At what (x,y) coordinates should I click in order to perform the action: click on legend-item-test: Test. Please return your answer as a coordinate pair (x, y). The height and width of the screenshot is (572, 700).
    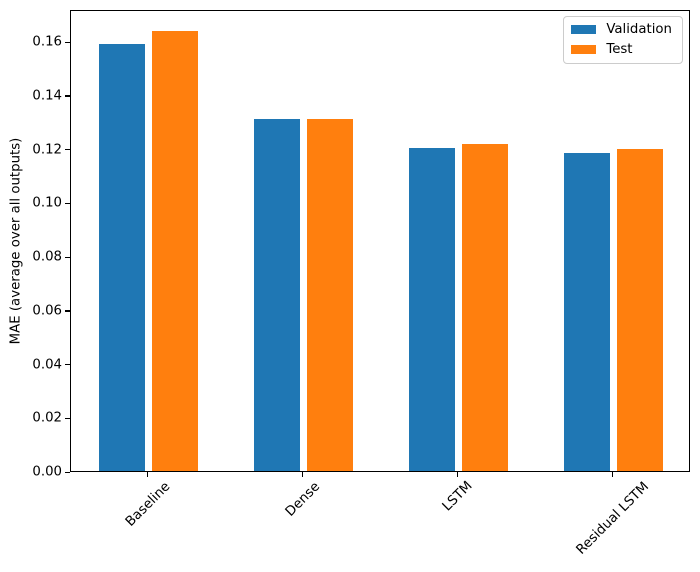
    Looking at the image, I should click on (621, 50).